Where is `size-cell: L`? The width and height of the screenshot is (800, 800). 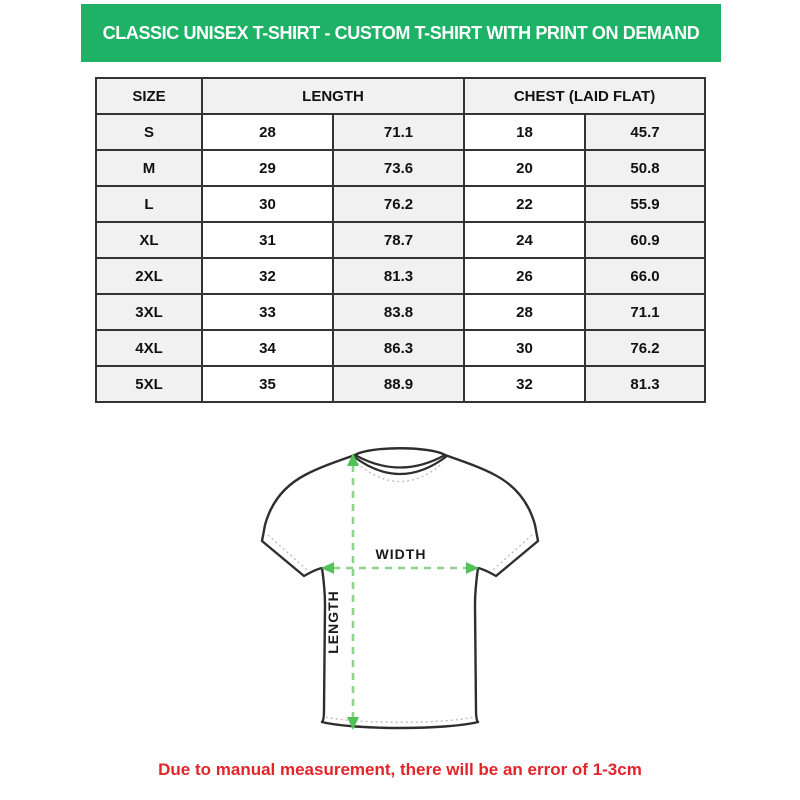
size-cell: L is located at coordinates (149, 204).